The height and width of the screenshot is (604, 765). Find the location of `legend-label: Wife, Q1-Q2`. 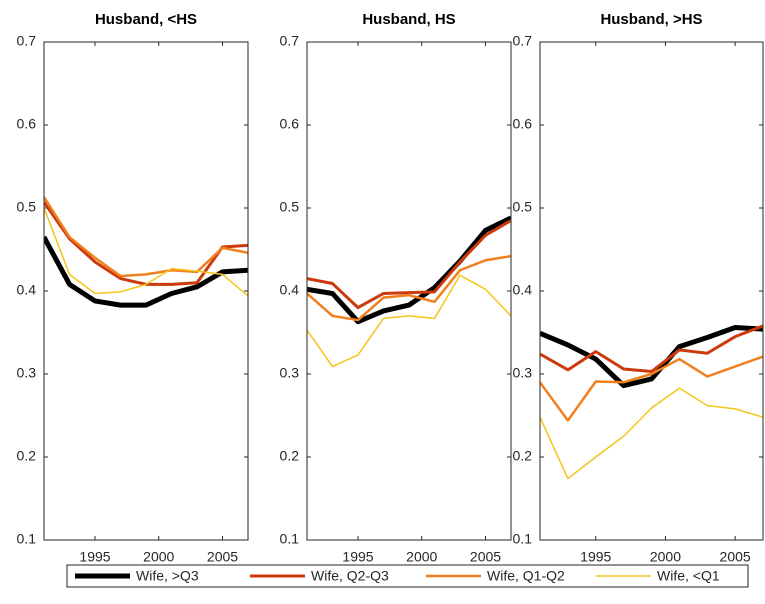

legend-label: Wife, Q1-Q2 is located at coordinates (526, 576).